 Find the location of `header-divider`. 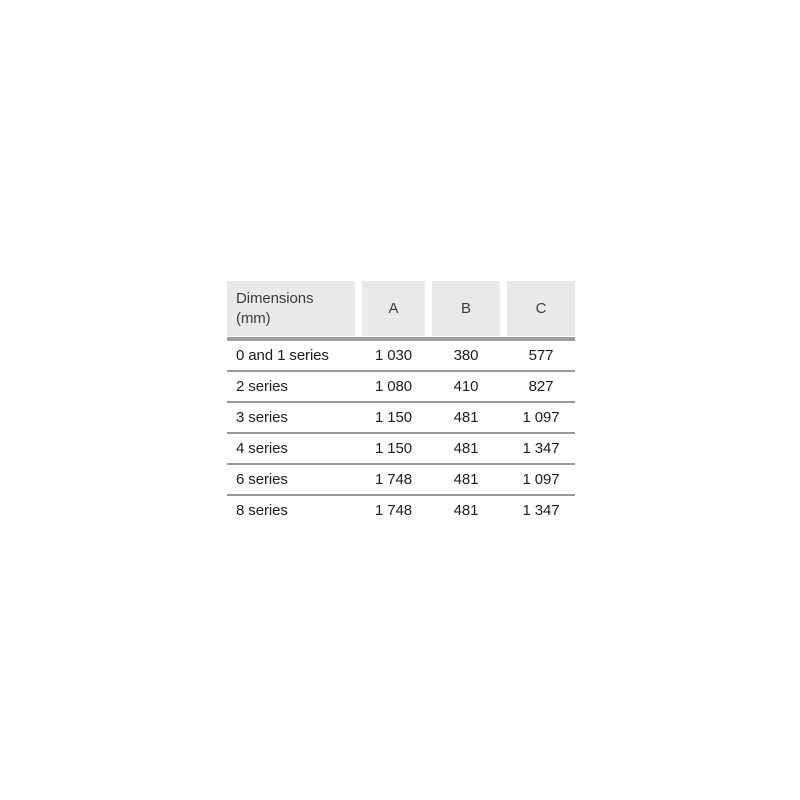

header-divider is located at coordinates (401, 339).